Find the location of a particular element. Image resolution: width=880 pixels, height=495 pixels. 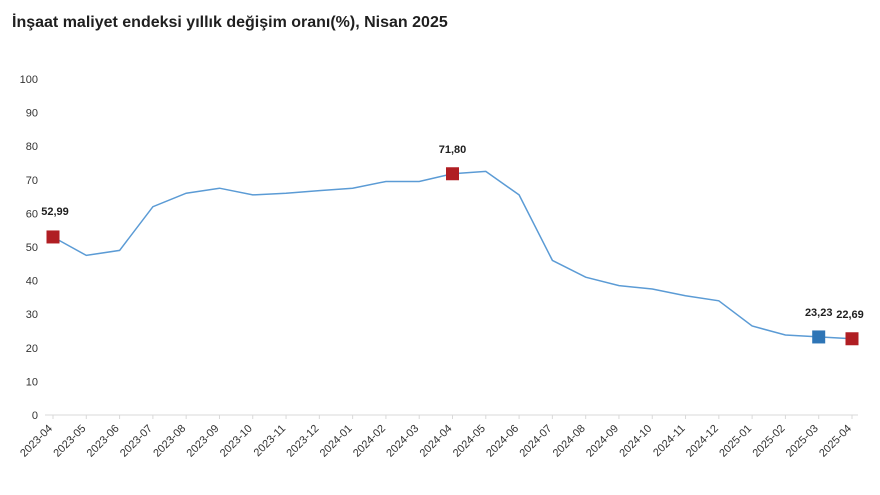

y-tick-label: 10 is located at coordinates (32, 382).